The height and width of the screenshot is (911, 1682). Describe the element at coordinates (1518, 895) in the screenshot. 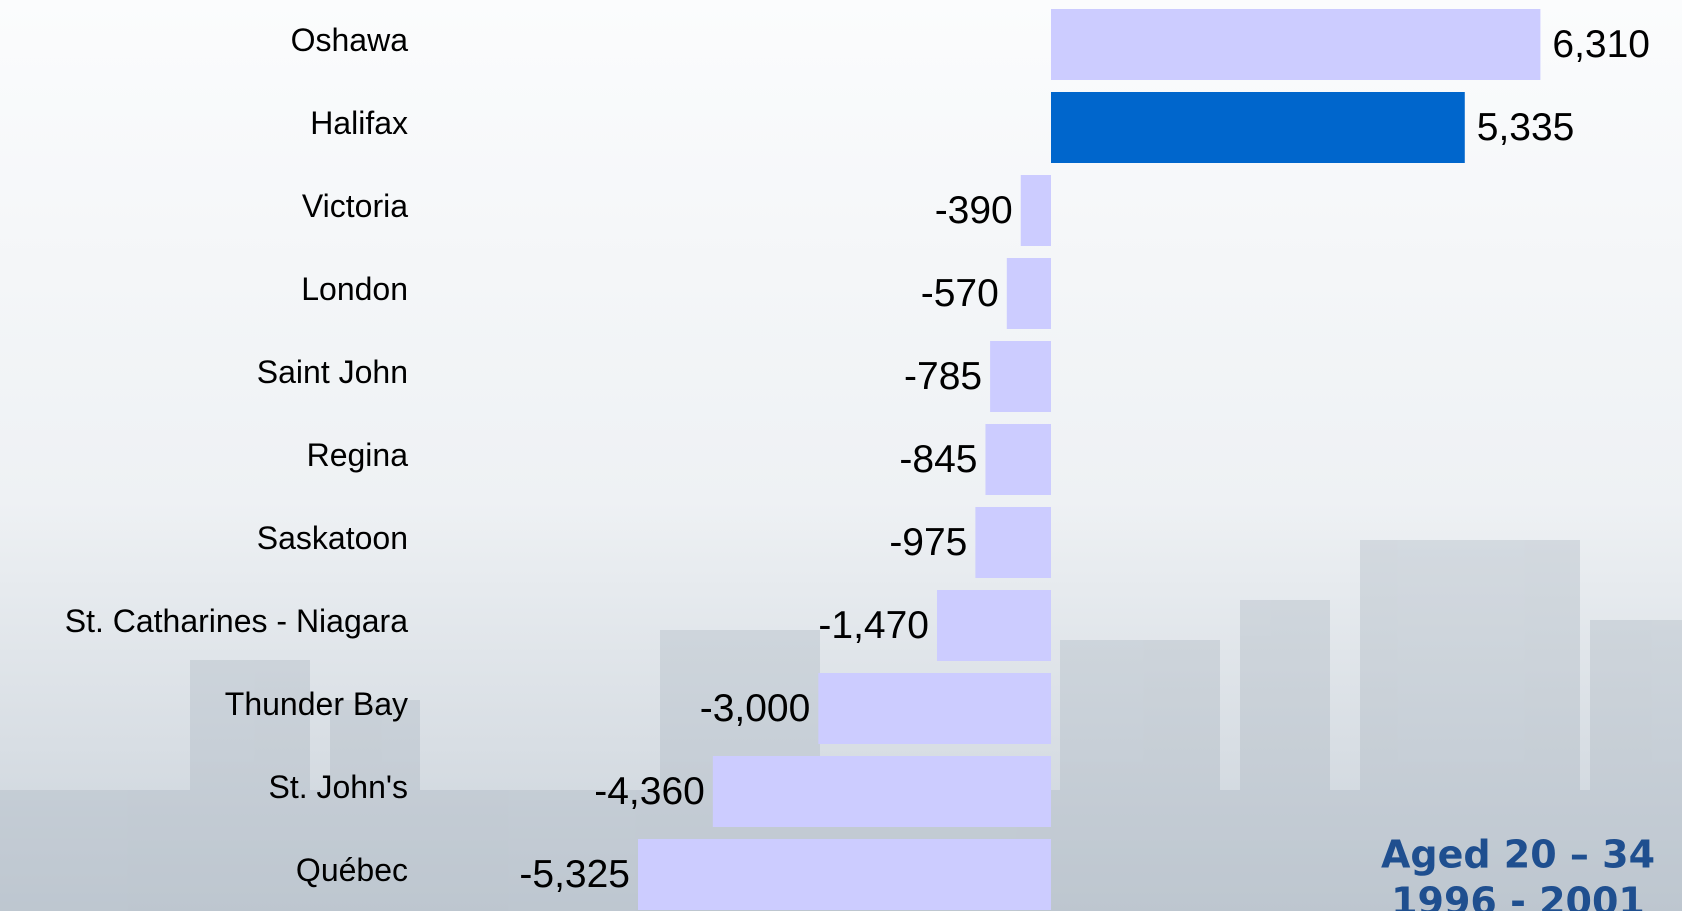

I see `annotation: 1996 - 2001` at that location.